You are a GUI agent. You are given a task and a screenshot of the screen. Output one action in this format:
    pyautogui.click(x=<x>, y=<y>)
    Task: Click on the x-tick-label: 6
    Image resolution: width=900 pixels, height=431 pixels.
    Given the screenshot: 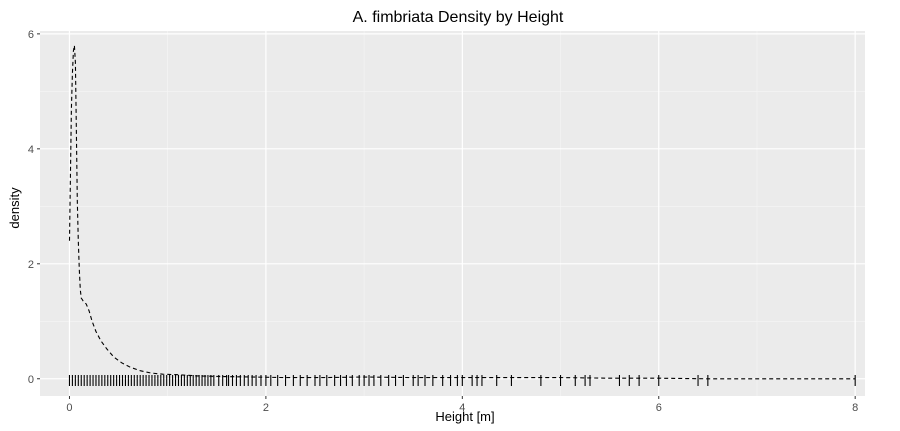 What is the action you would take?
    pyautogui.click(x=659, y=408)
    